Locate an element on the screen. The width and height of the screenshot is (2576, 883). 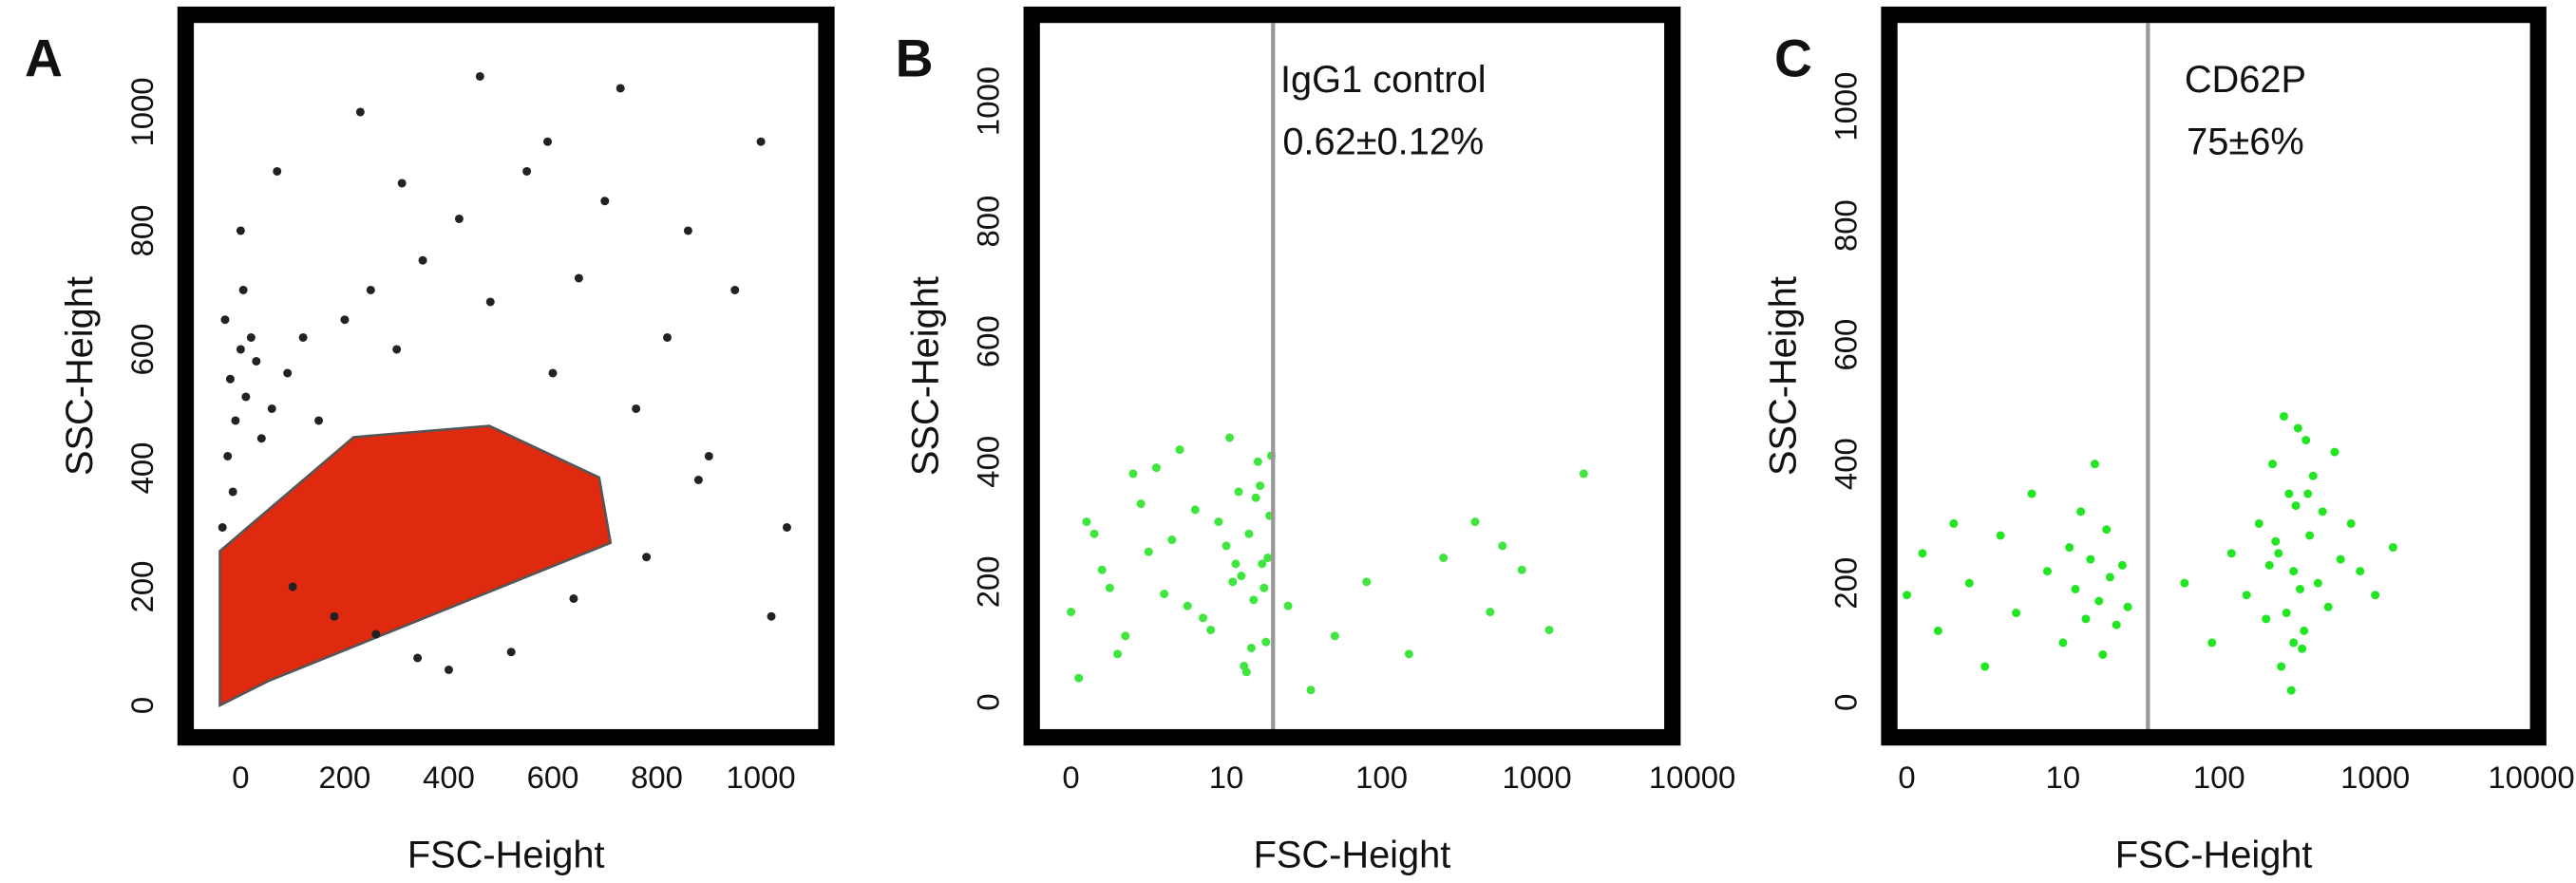
x-axis-label: FSC-Height is located at coordinates (1352, 854).